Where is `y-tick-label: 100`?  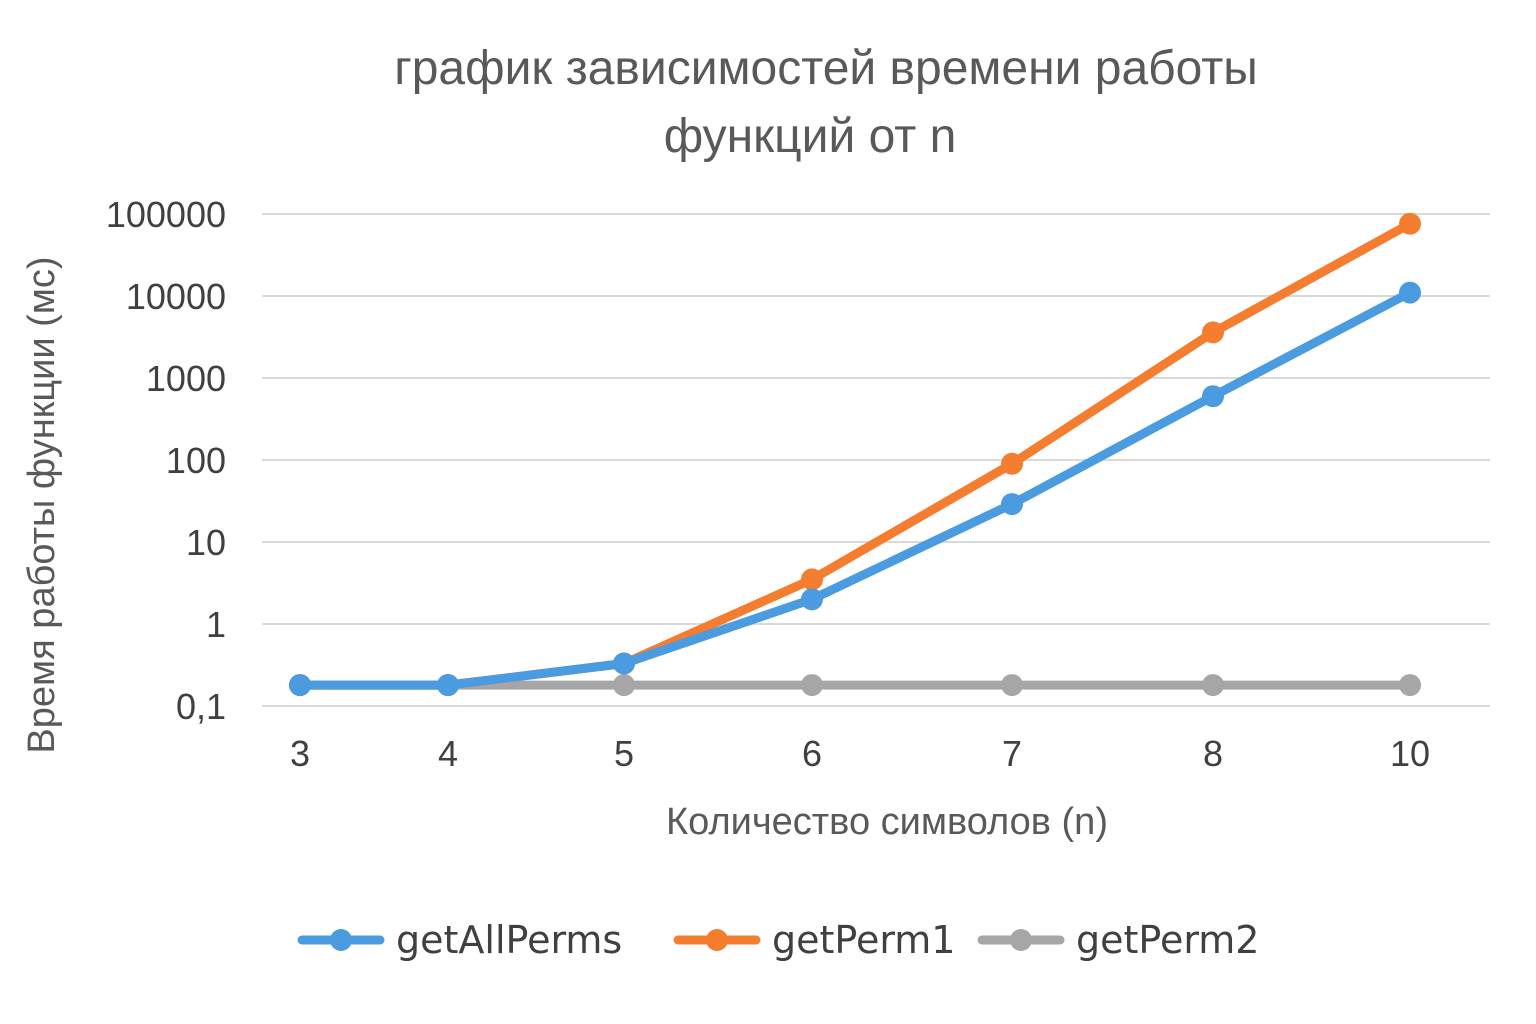 y-tick-label: 100 is located at coordinates (196, 460).